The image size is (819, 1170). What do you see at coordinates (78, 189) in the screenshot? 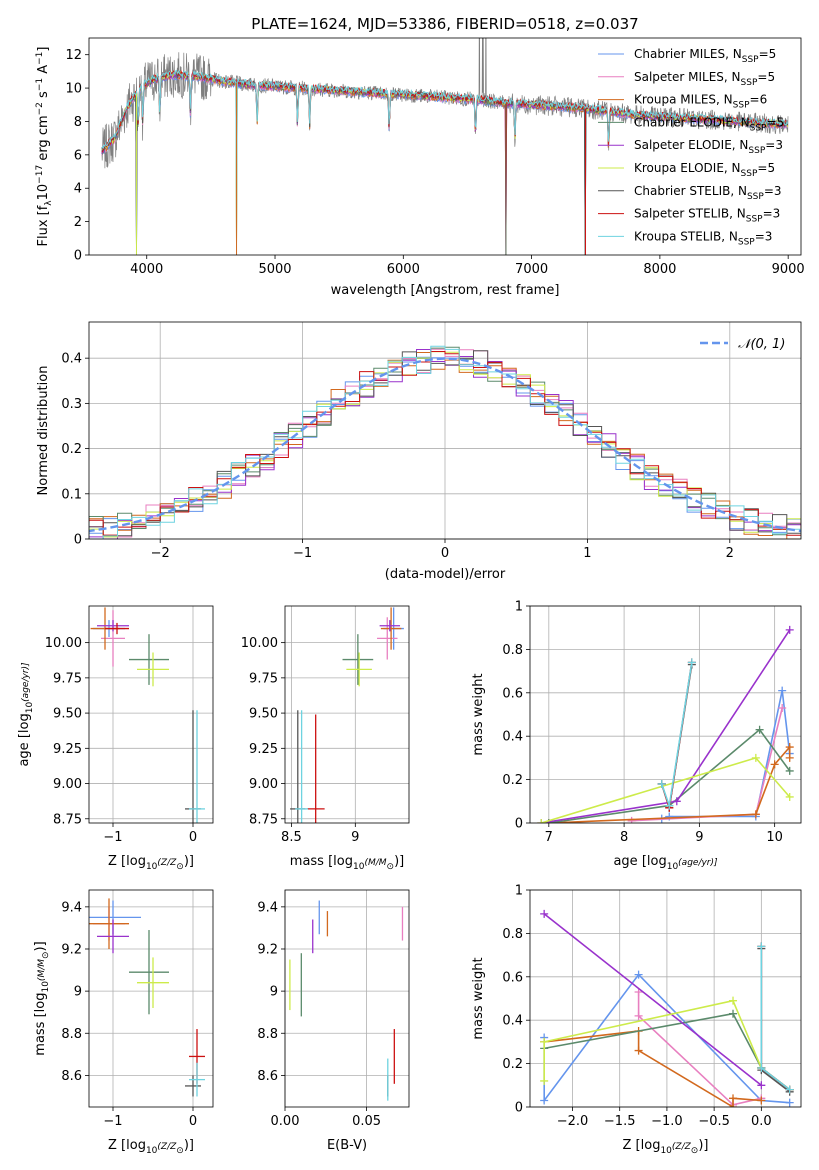
I see `y-tick-label: 4` at bounding box center [78, 189].